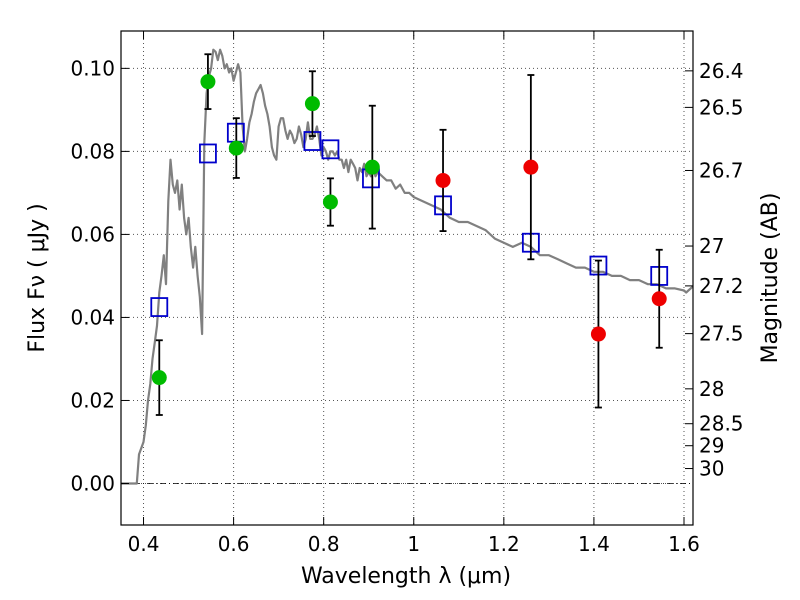 This screenshot has width=800, height=600. Describe the element at coordinates (92, 483) in the screenshot. I see `y-tick-label: 0.00` at that location.